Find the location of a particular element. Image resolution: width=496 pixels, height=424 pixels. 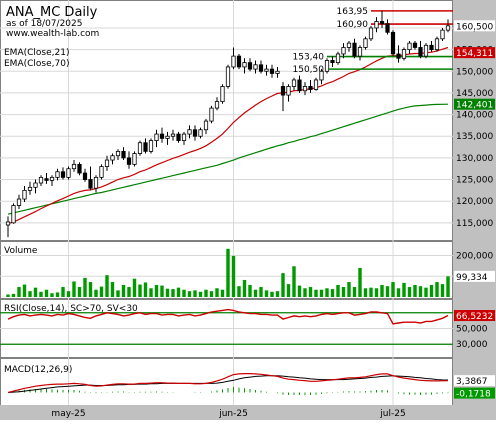

macd-panel: MACD(12,26,9) is located at coordinates (226, 380).